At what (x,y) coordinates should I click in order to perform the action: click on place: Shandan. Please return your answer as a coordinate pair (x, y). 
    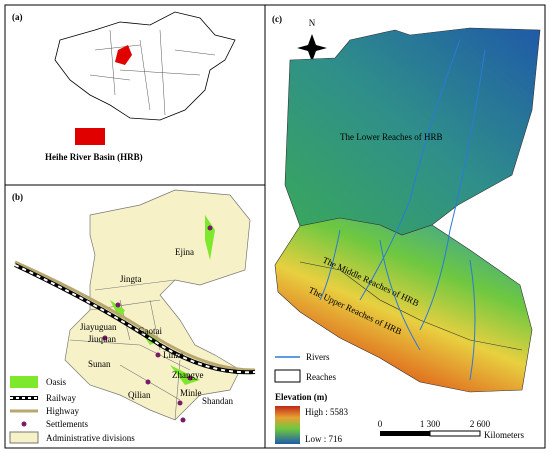
    Looking at the image, I should click on (217, 401).